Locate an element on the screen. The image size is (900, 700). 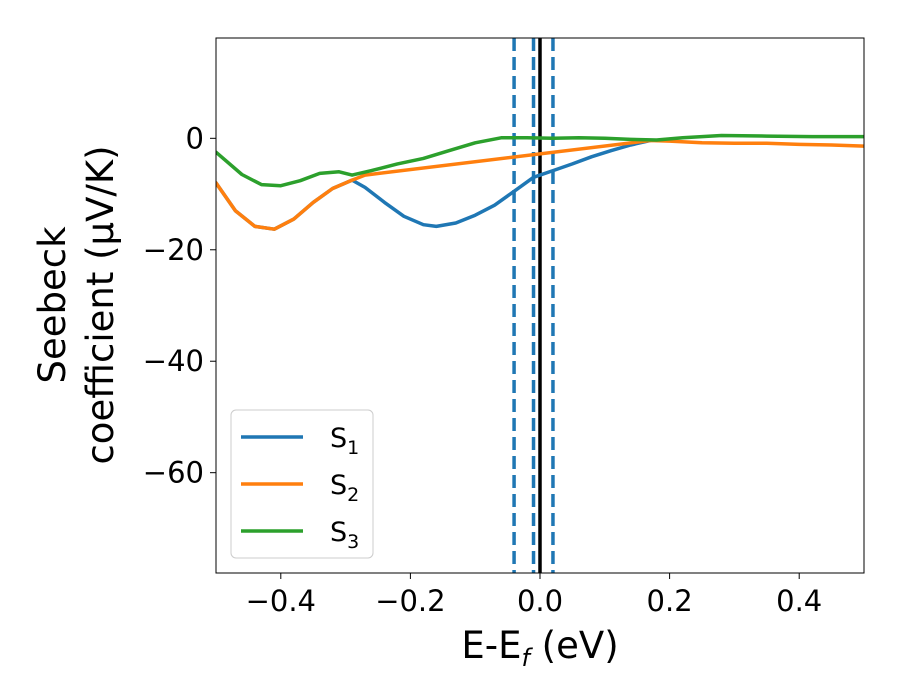
x-tick-label: 0.0 is located at coordinates (540, 601).